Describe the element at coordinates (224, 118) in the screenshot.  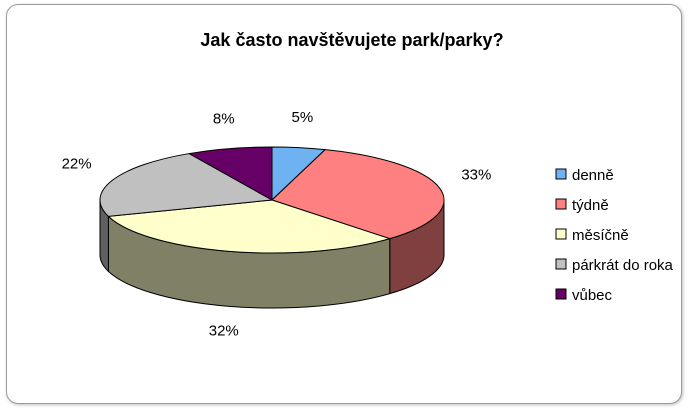
I see `pct-label-4: 8%` at that location.